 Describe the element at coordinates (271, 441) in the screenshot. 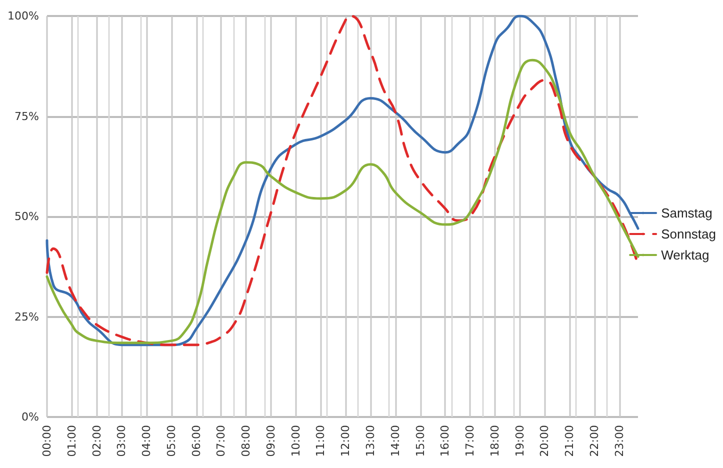

I see `x-tick-label: 09:00` at that location.